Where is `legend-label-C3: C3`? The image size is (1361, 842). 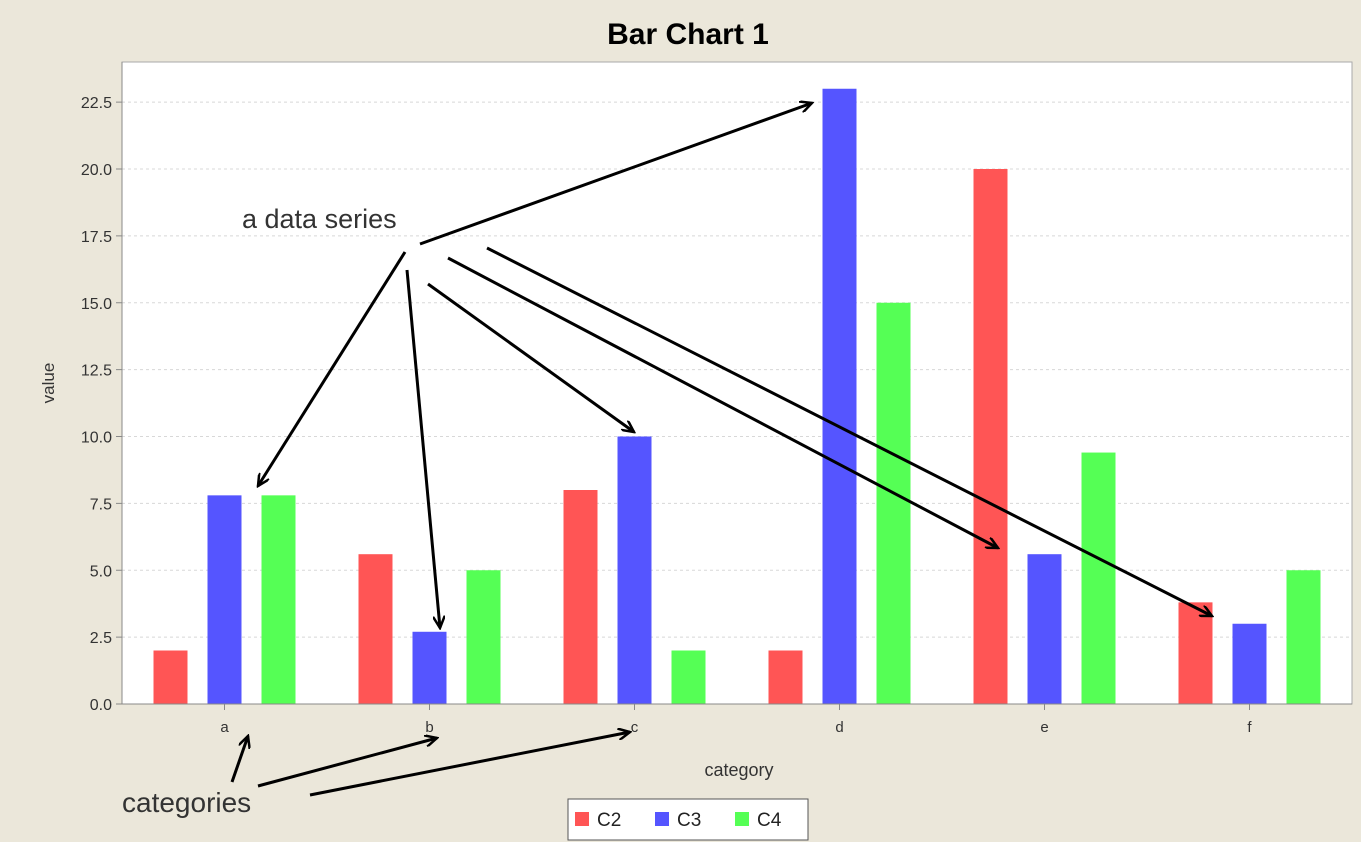 legend-label-C3: C3 is located at coordinates (689, 820).